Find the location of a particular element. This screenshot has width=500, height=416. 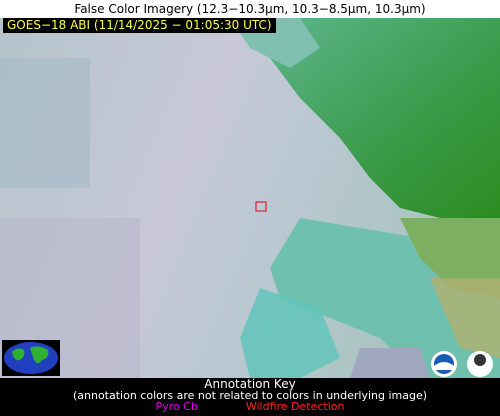

cimss-logo is located at coordinates (480, 364).